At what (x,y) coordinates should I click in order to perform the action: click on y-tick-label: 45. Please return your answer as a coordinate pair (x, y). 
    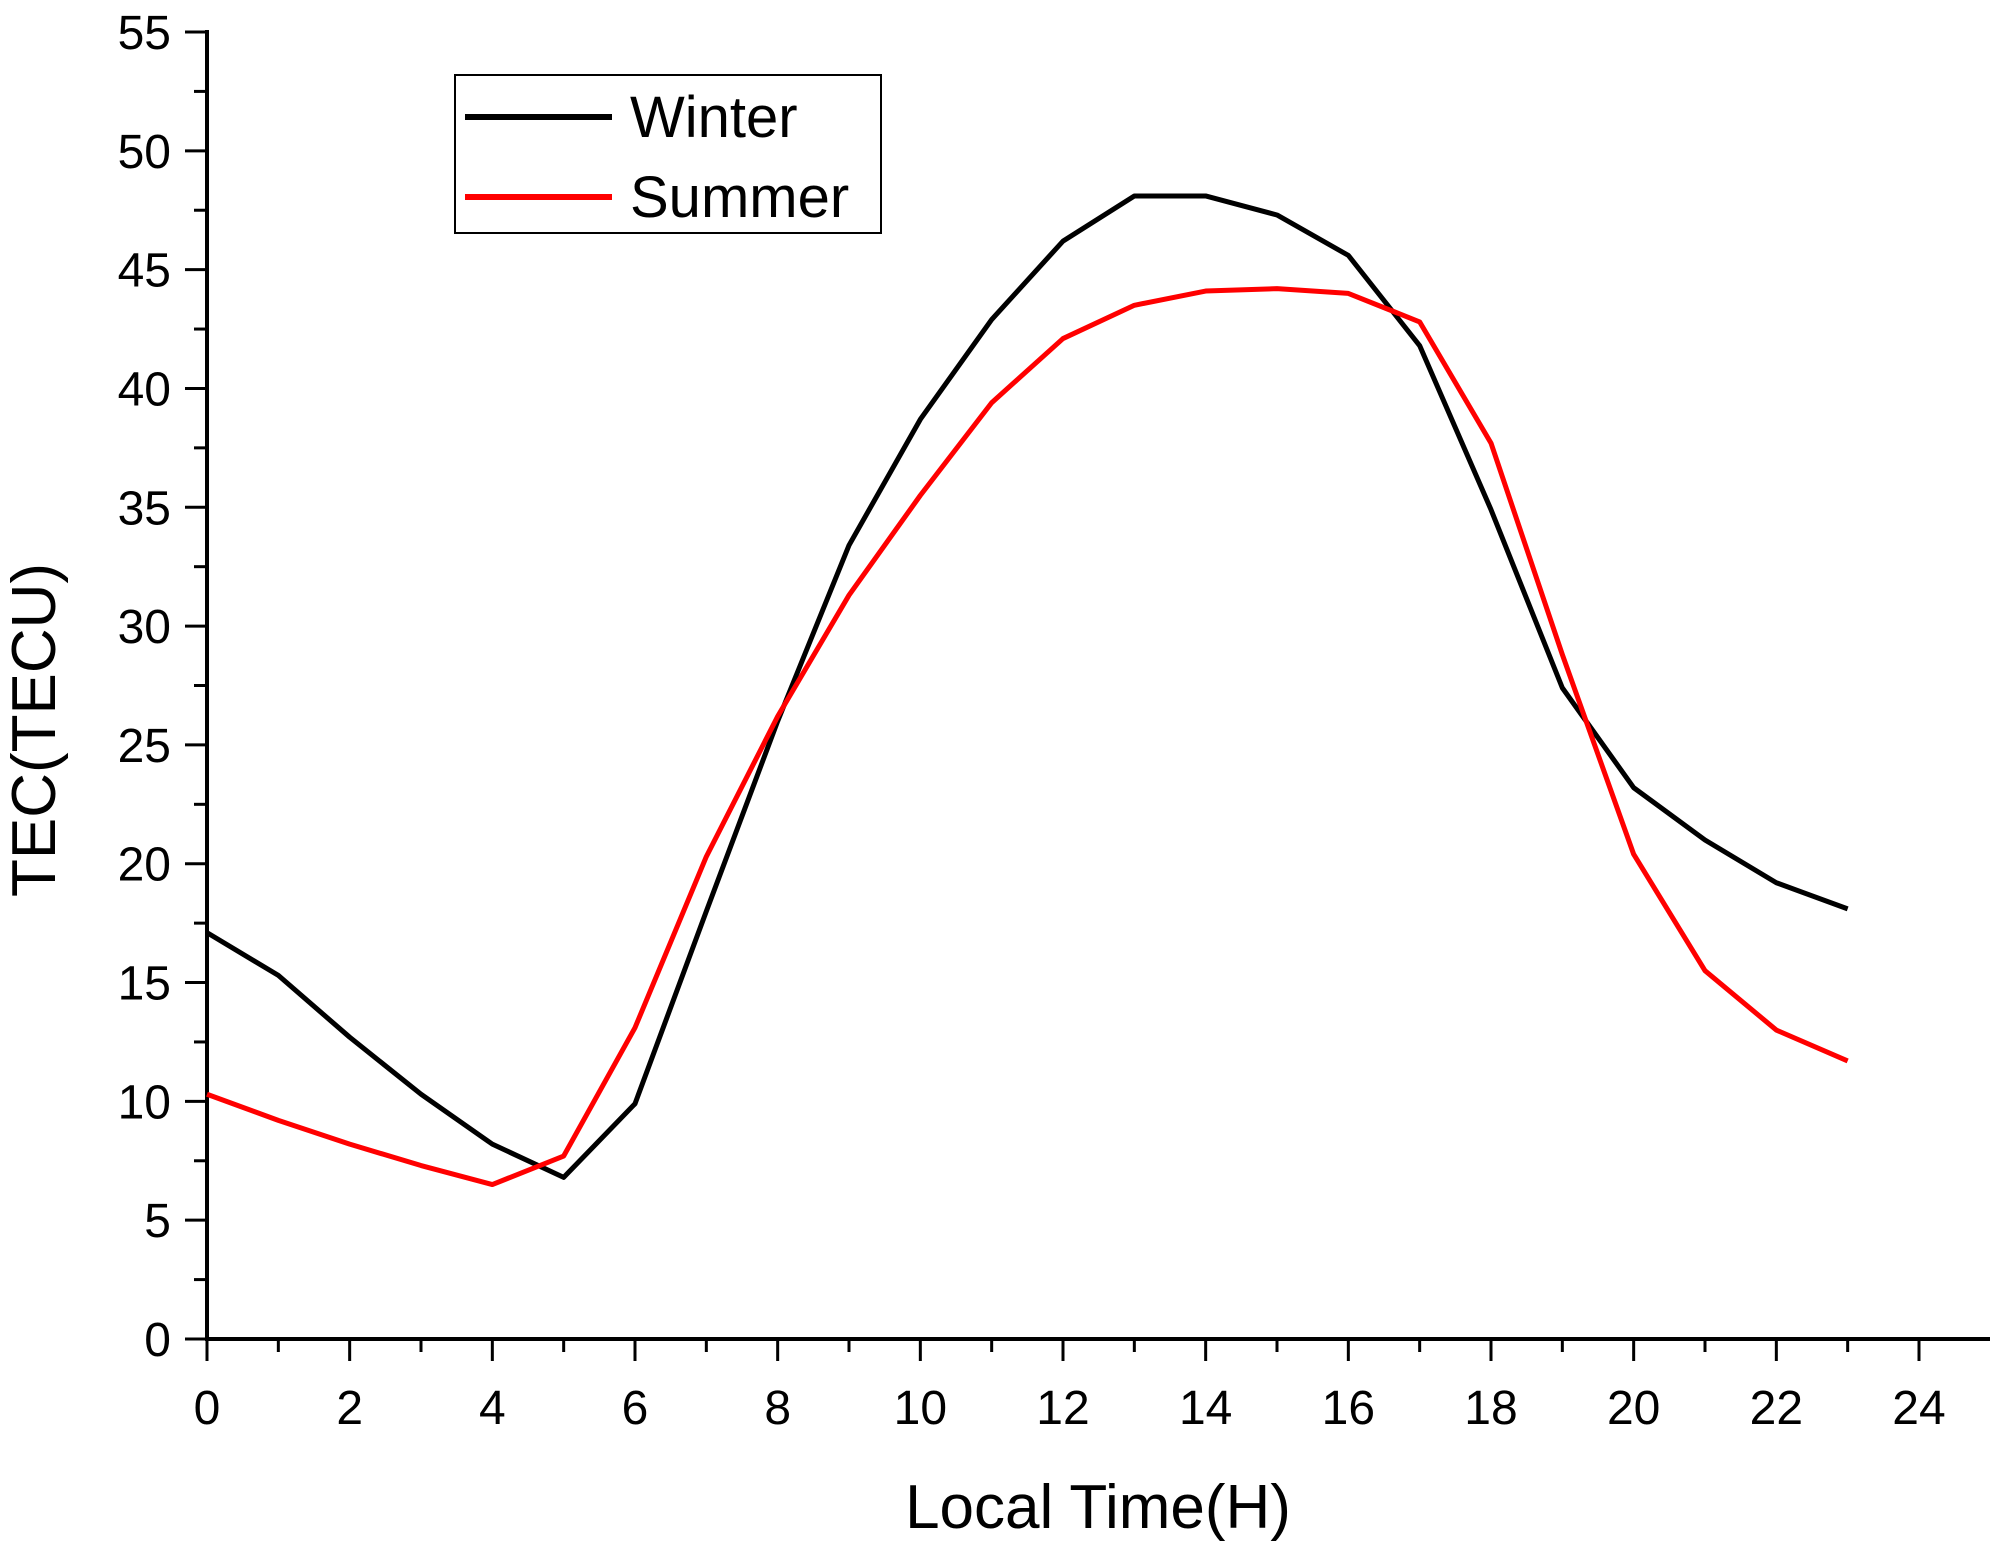
    Looking at the image, I should click on (144, 271).